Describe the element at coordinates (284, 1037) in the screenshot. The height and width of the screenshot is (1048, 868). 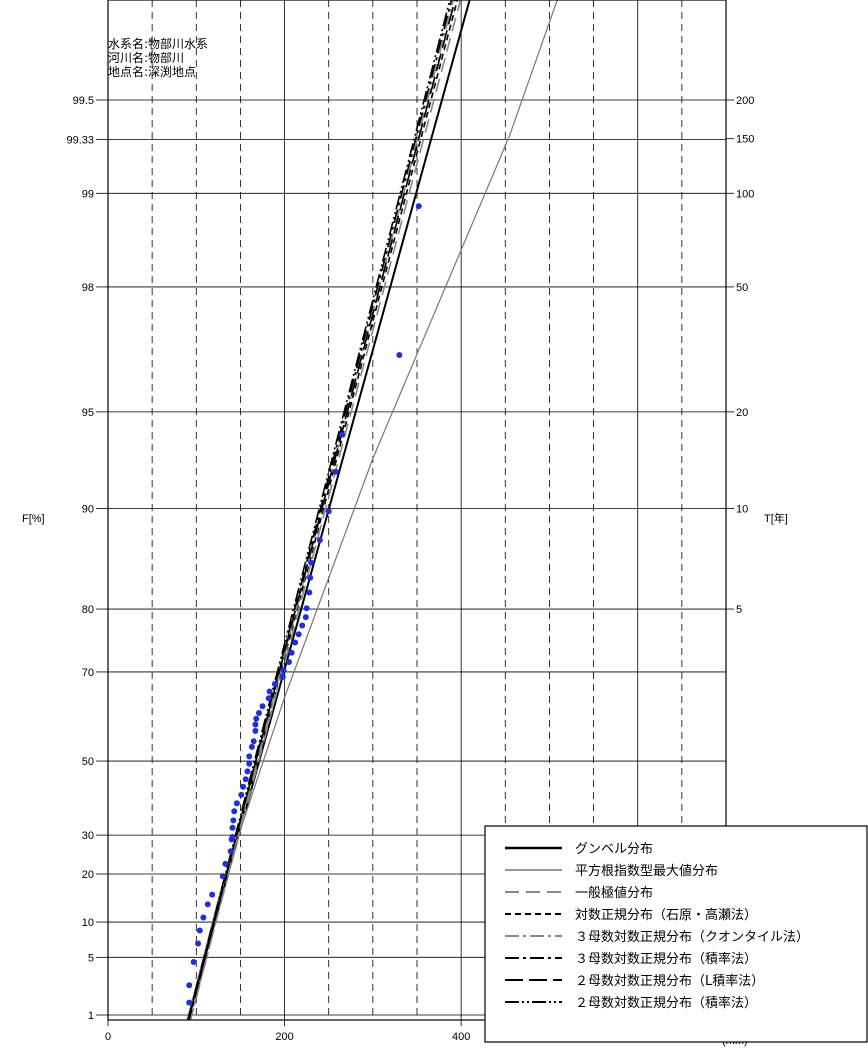
I see `x-tick-label: 200` at that location.